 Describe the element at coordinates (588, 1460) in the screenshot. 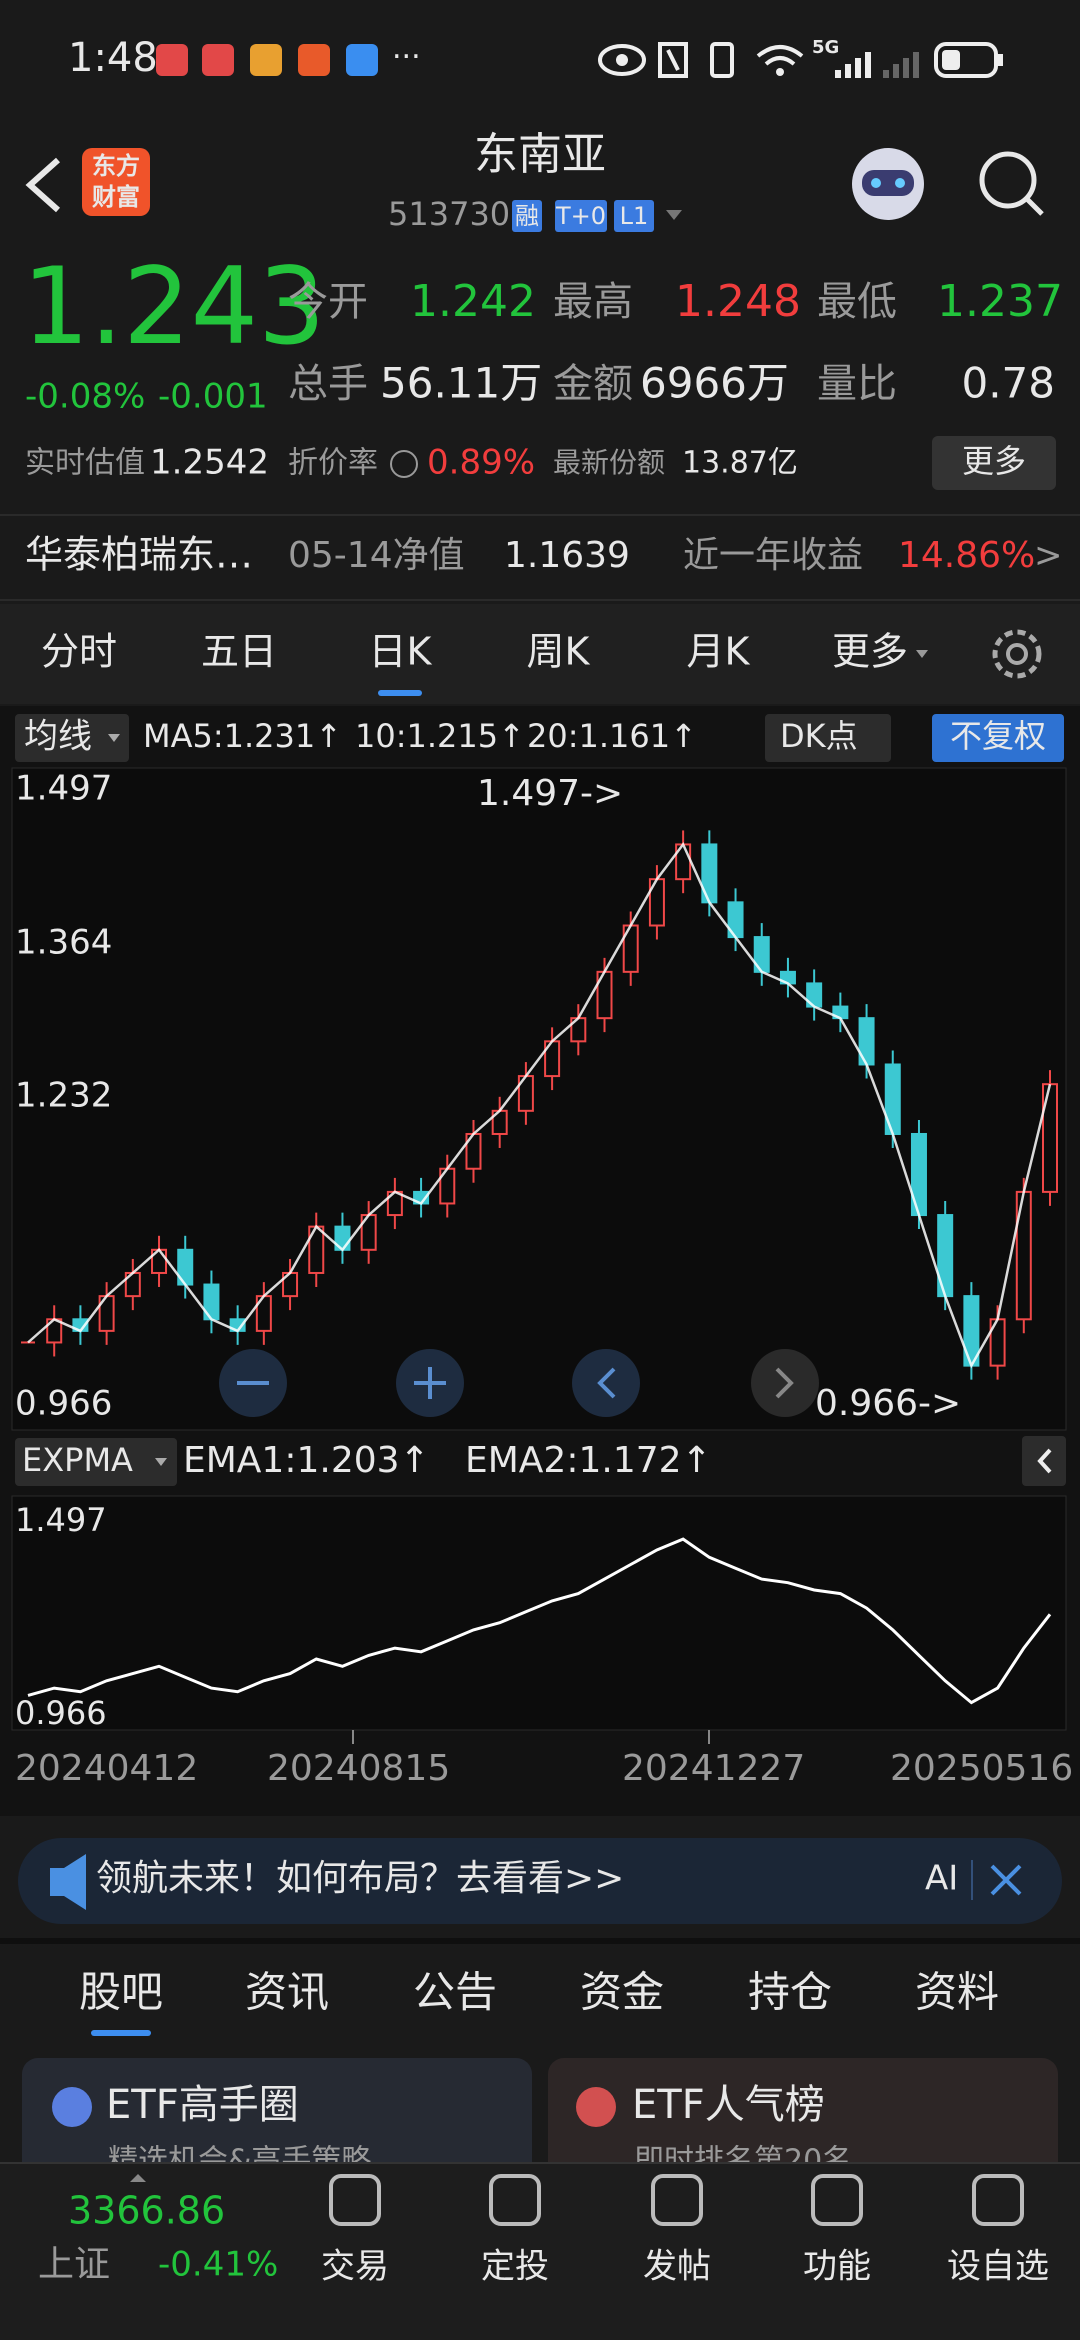

I see `ema2-label: EMA2:1.172↑` at that location.